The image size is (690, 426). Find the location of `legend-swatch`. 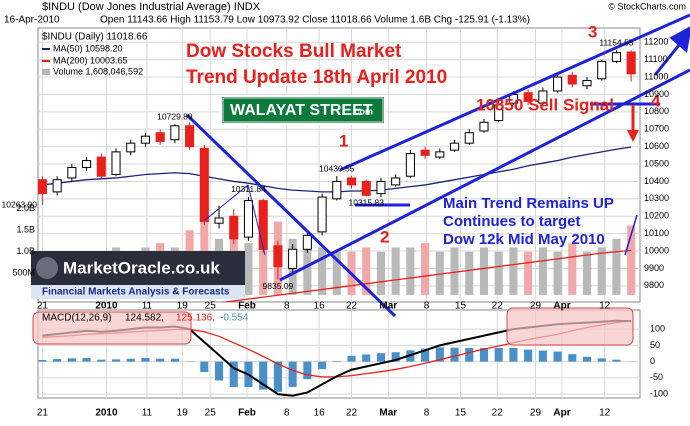

legend-swatch is located at coordinates (46, 72).